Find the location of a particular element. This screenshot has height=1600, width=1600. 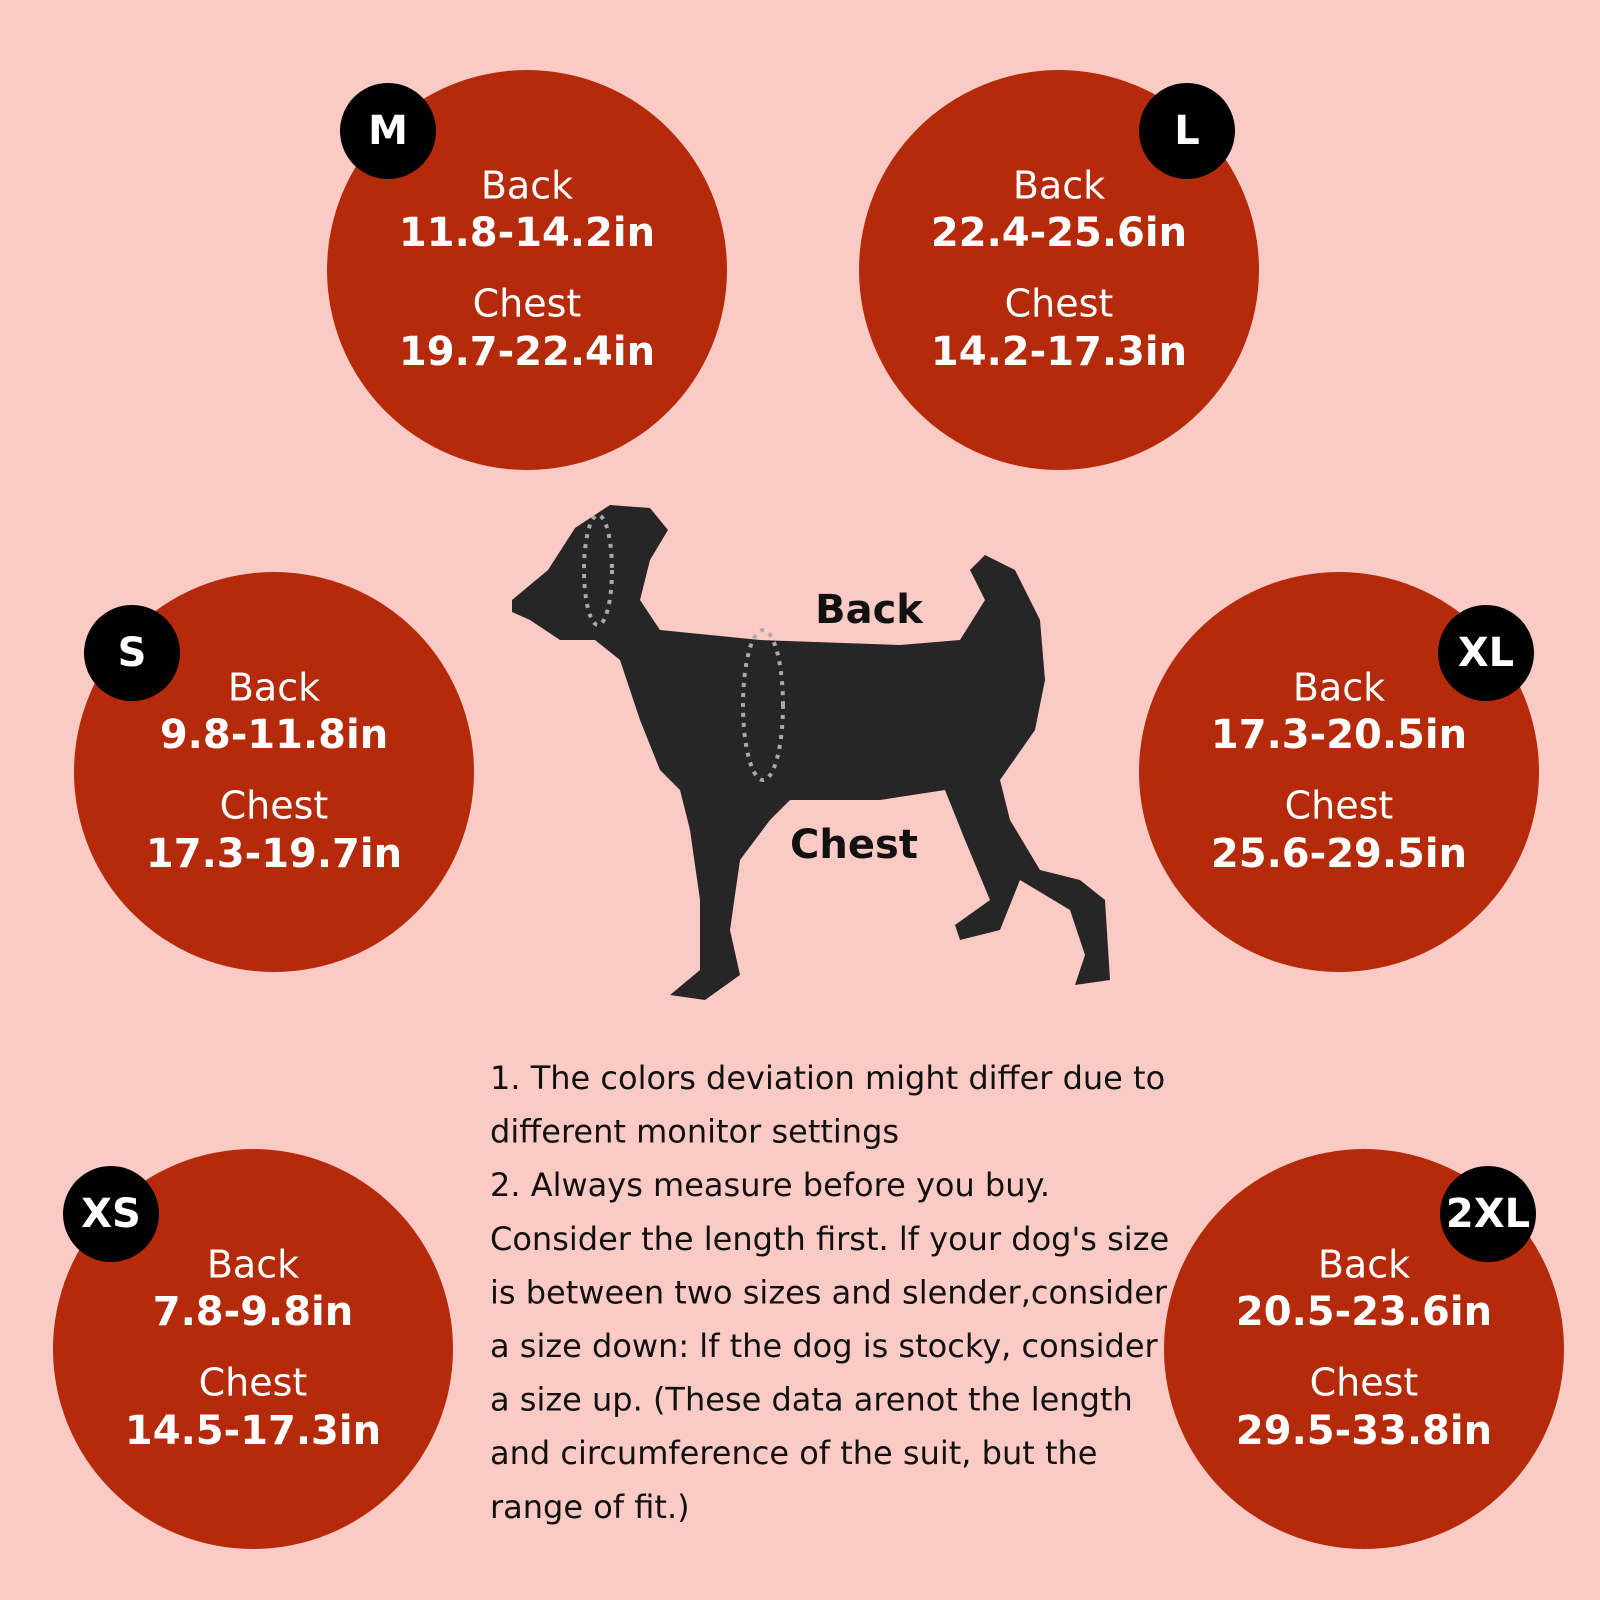

size-name: L is located at coordinates (1187, 131).